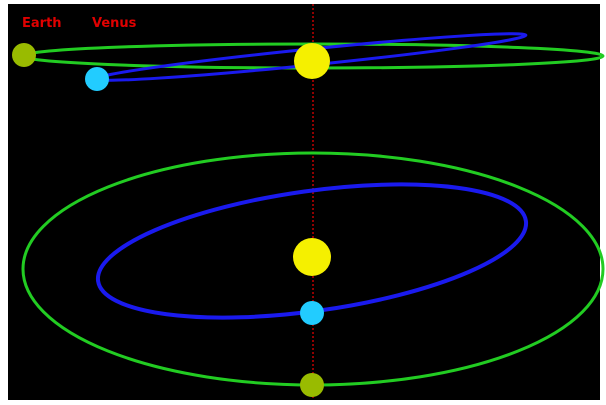 This screenshot has width=606, height=405. I want to click on earth-label: Earth, so click(42, 23).